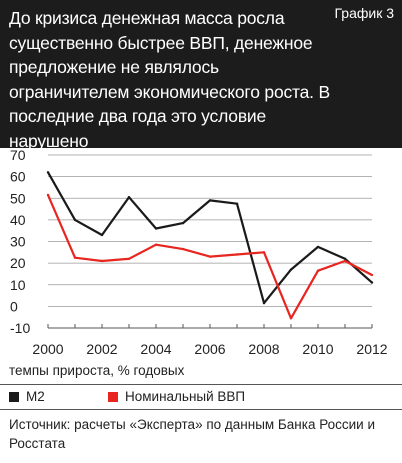 The image size is (402, 463). What do you see at coordinates (20, 328) in the screenshot?
I see `y-tick-label: -10` at bounding box center [20, 328].